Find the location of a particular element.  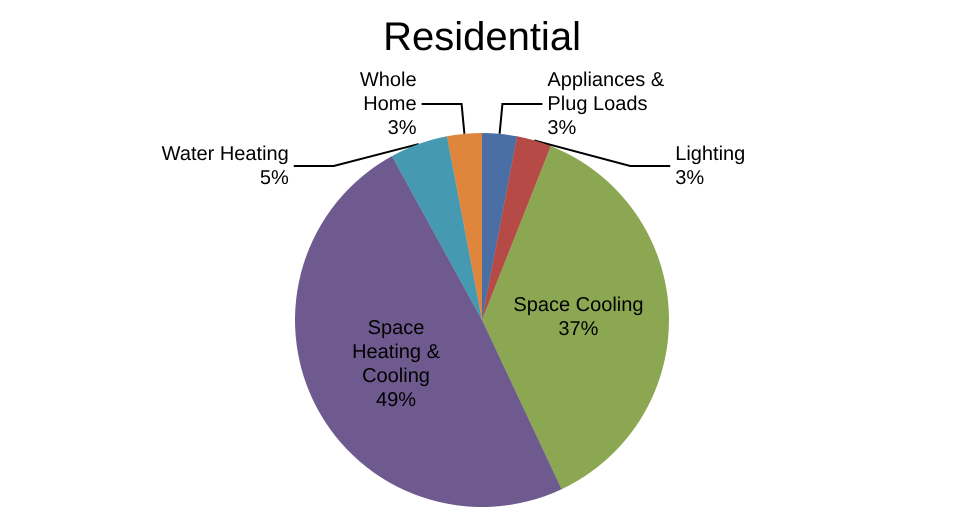

chart-title: Residential is located at coordinates (482, 37).